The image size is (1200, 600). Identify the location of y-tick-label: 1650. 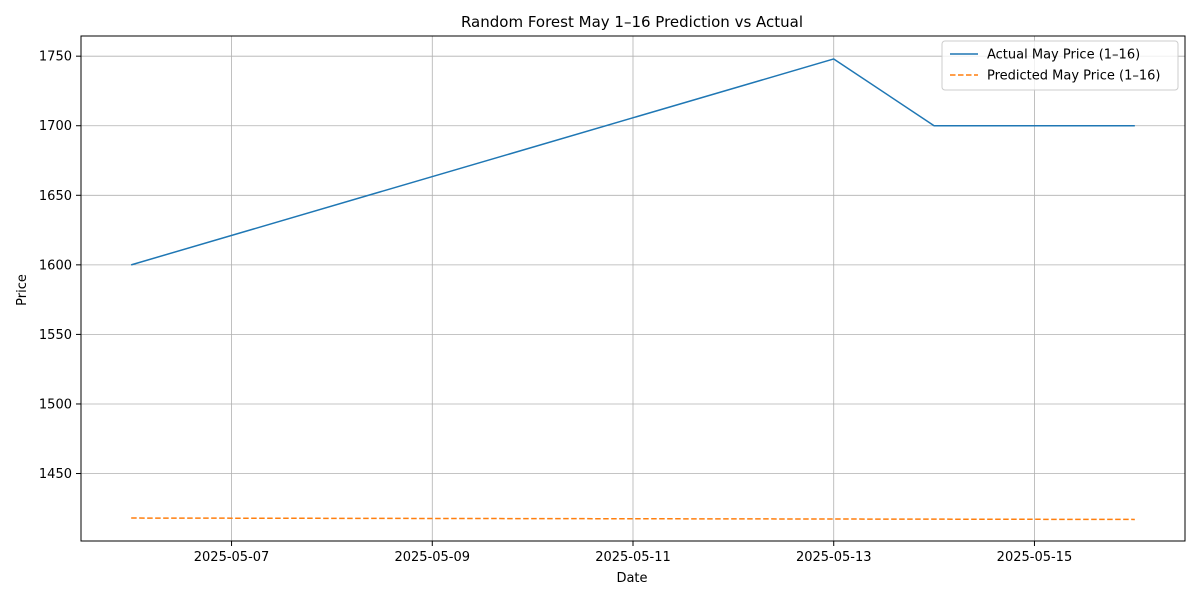
(55, 196).